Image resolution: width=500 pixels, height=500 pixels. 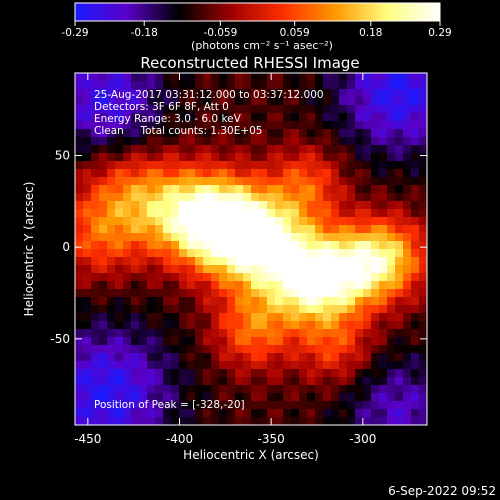 What do you see at coordinates (251, 455) in the screenshot?
I see `x-axis-title: Heliocentric X (arcsec)` at bounding box center [251, 455].